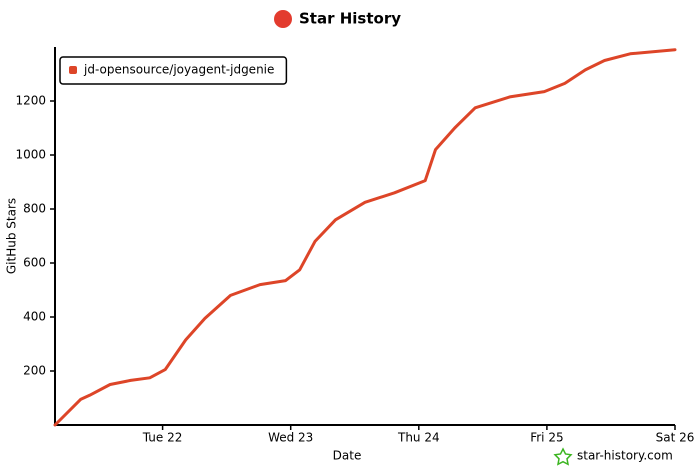 The width and height of the screenshot is (696, 468). Describe the element at coordinates (563, 456) in the screenshot. I see `watermark-icon` at that location.